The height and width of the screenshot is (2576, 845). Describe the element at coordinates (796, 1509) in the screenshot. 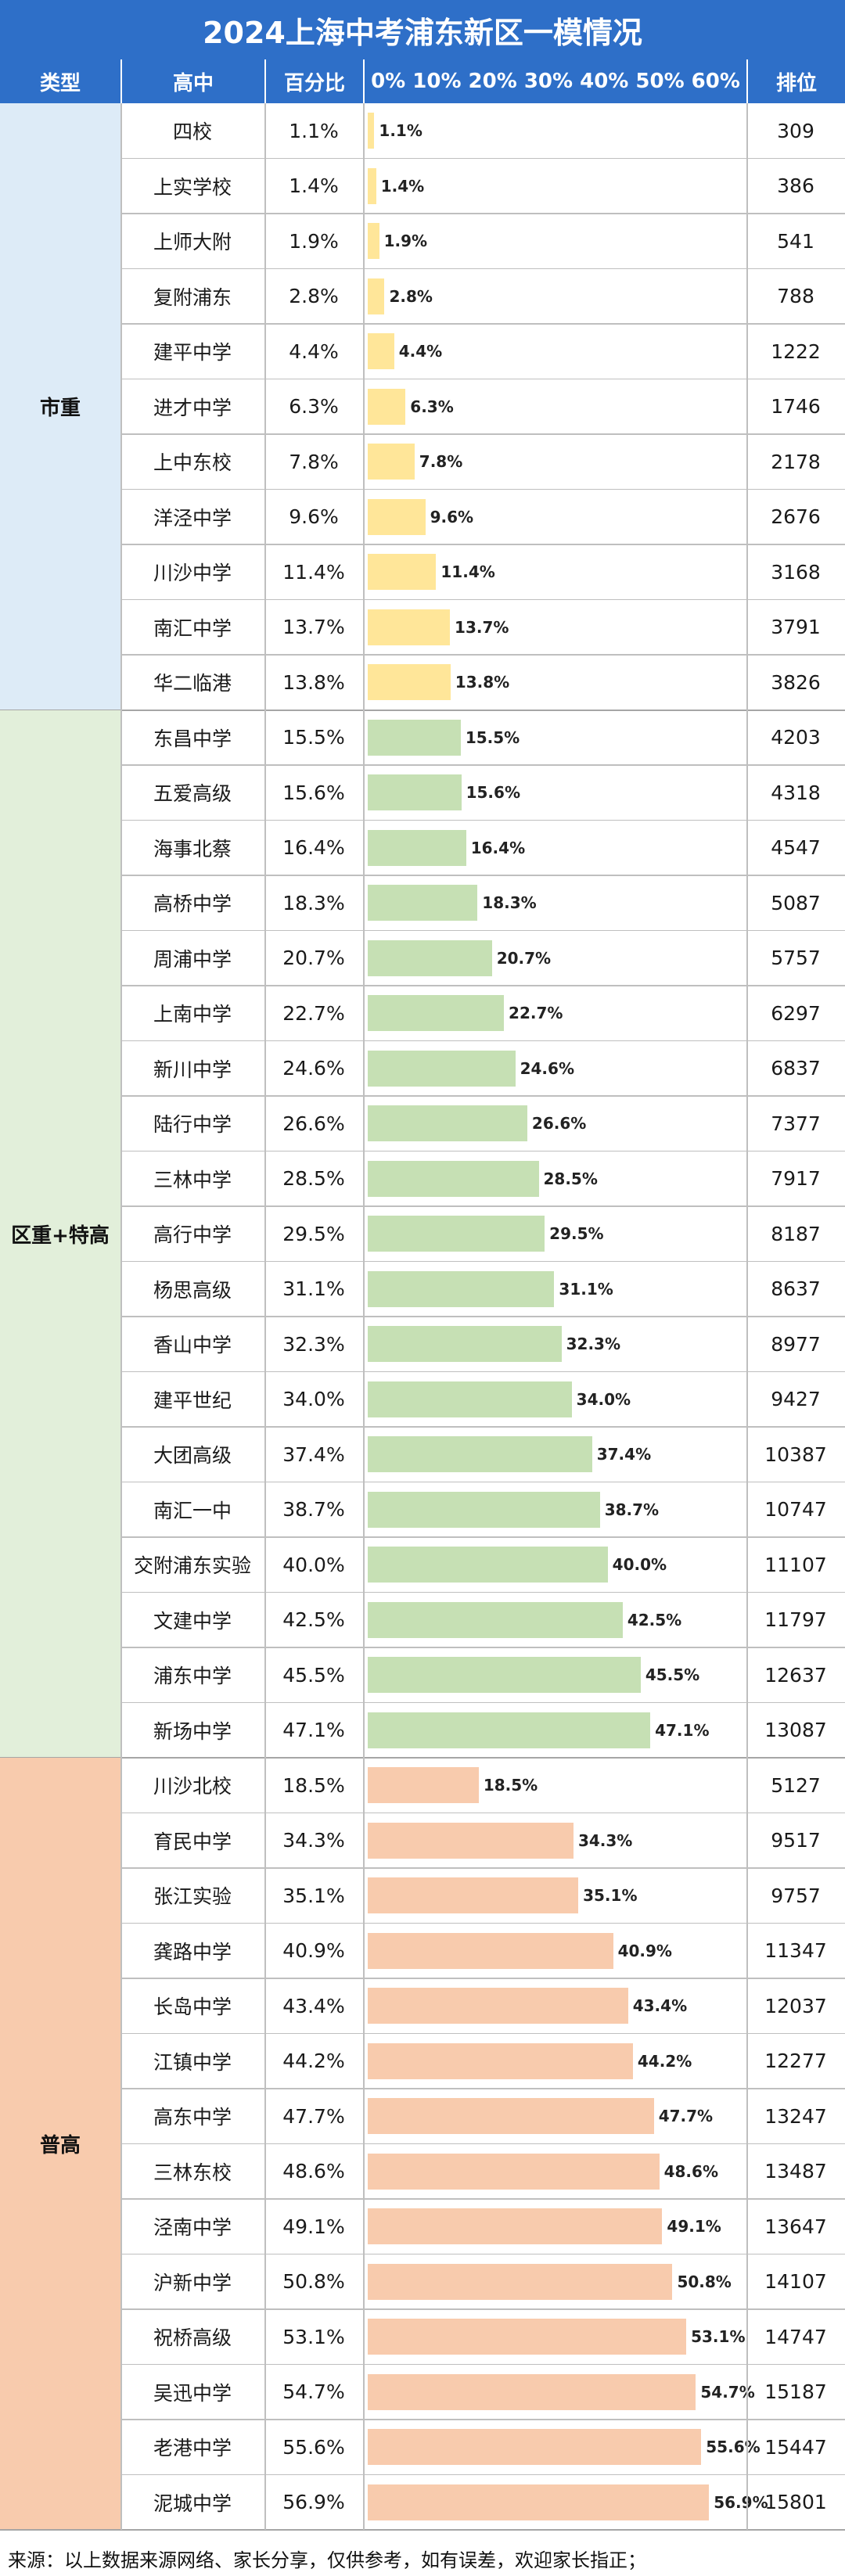

I see `rank-cell: 10747` at that location.